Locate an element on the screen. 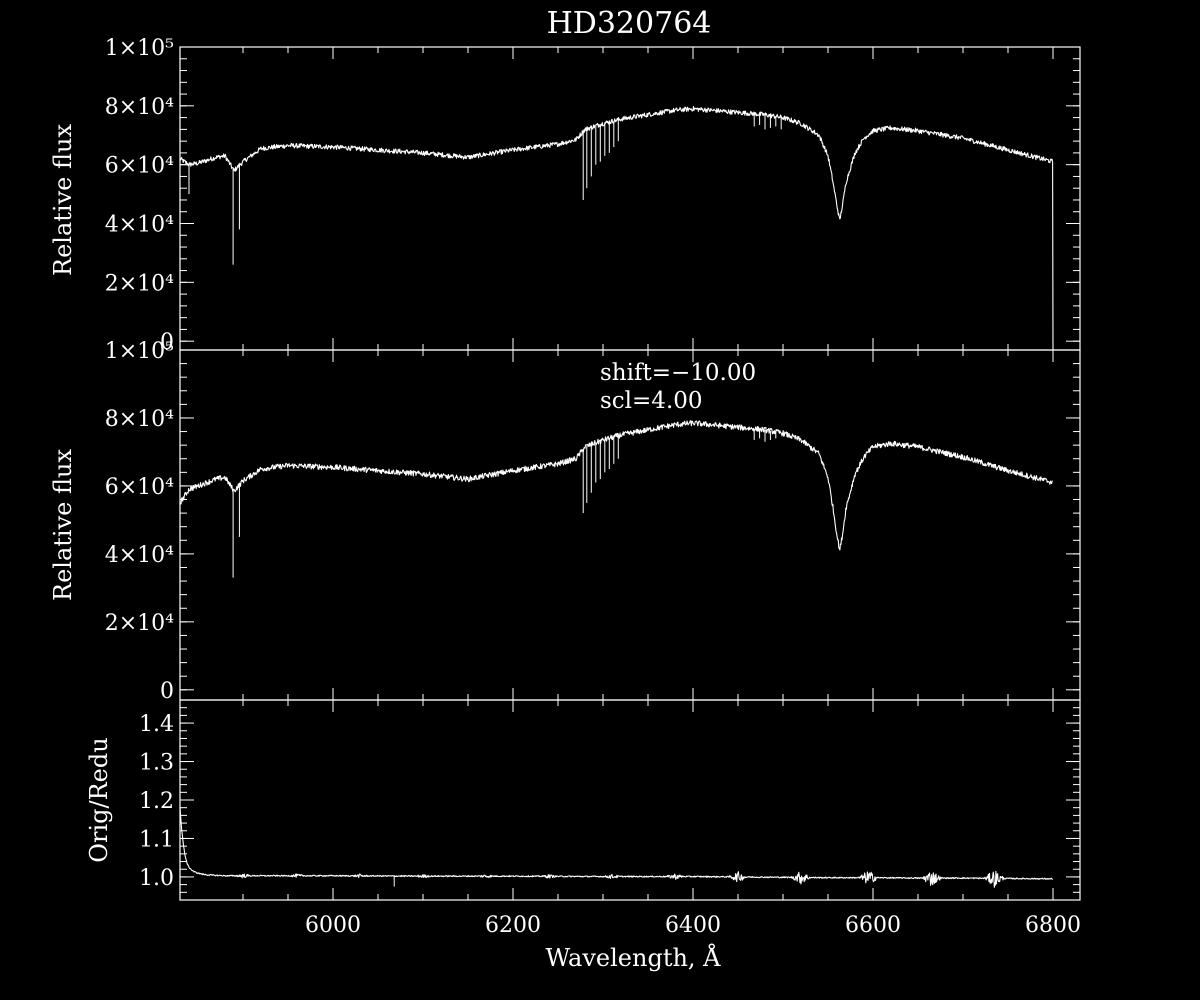  y-tick-label: 1.0 is located at coordinates (156, 878).